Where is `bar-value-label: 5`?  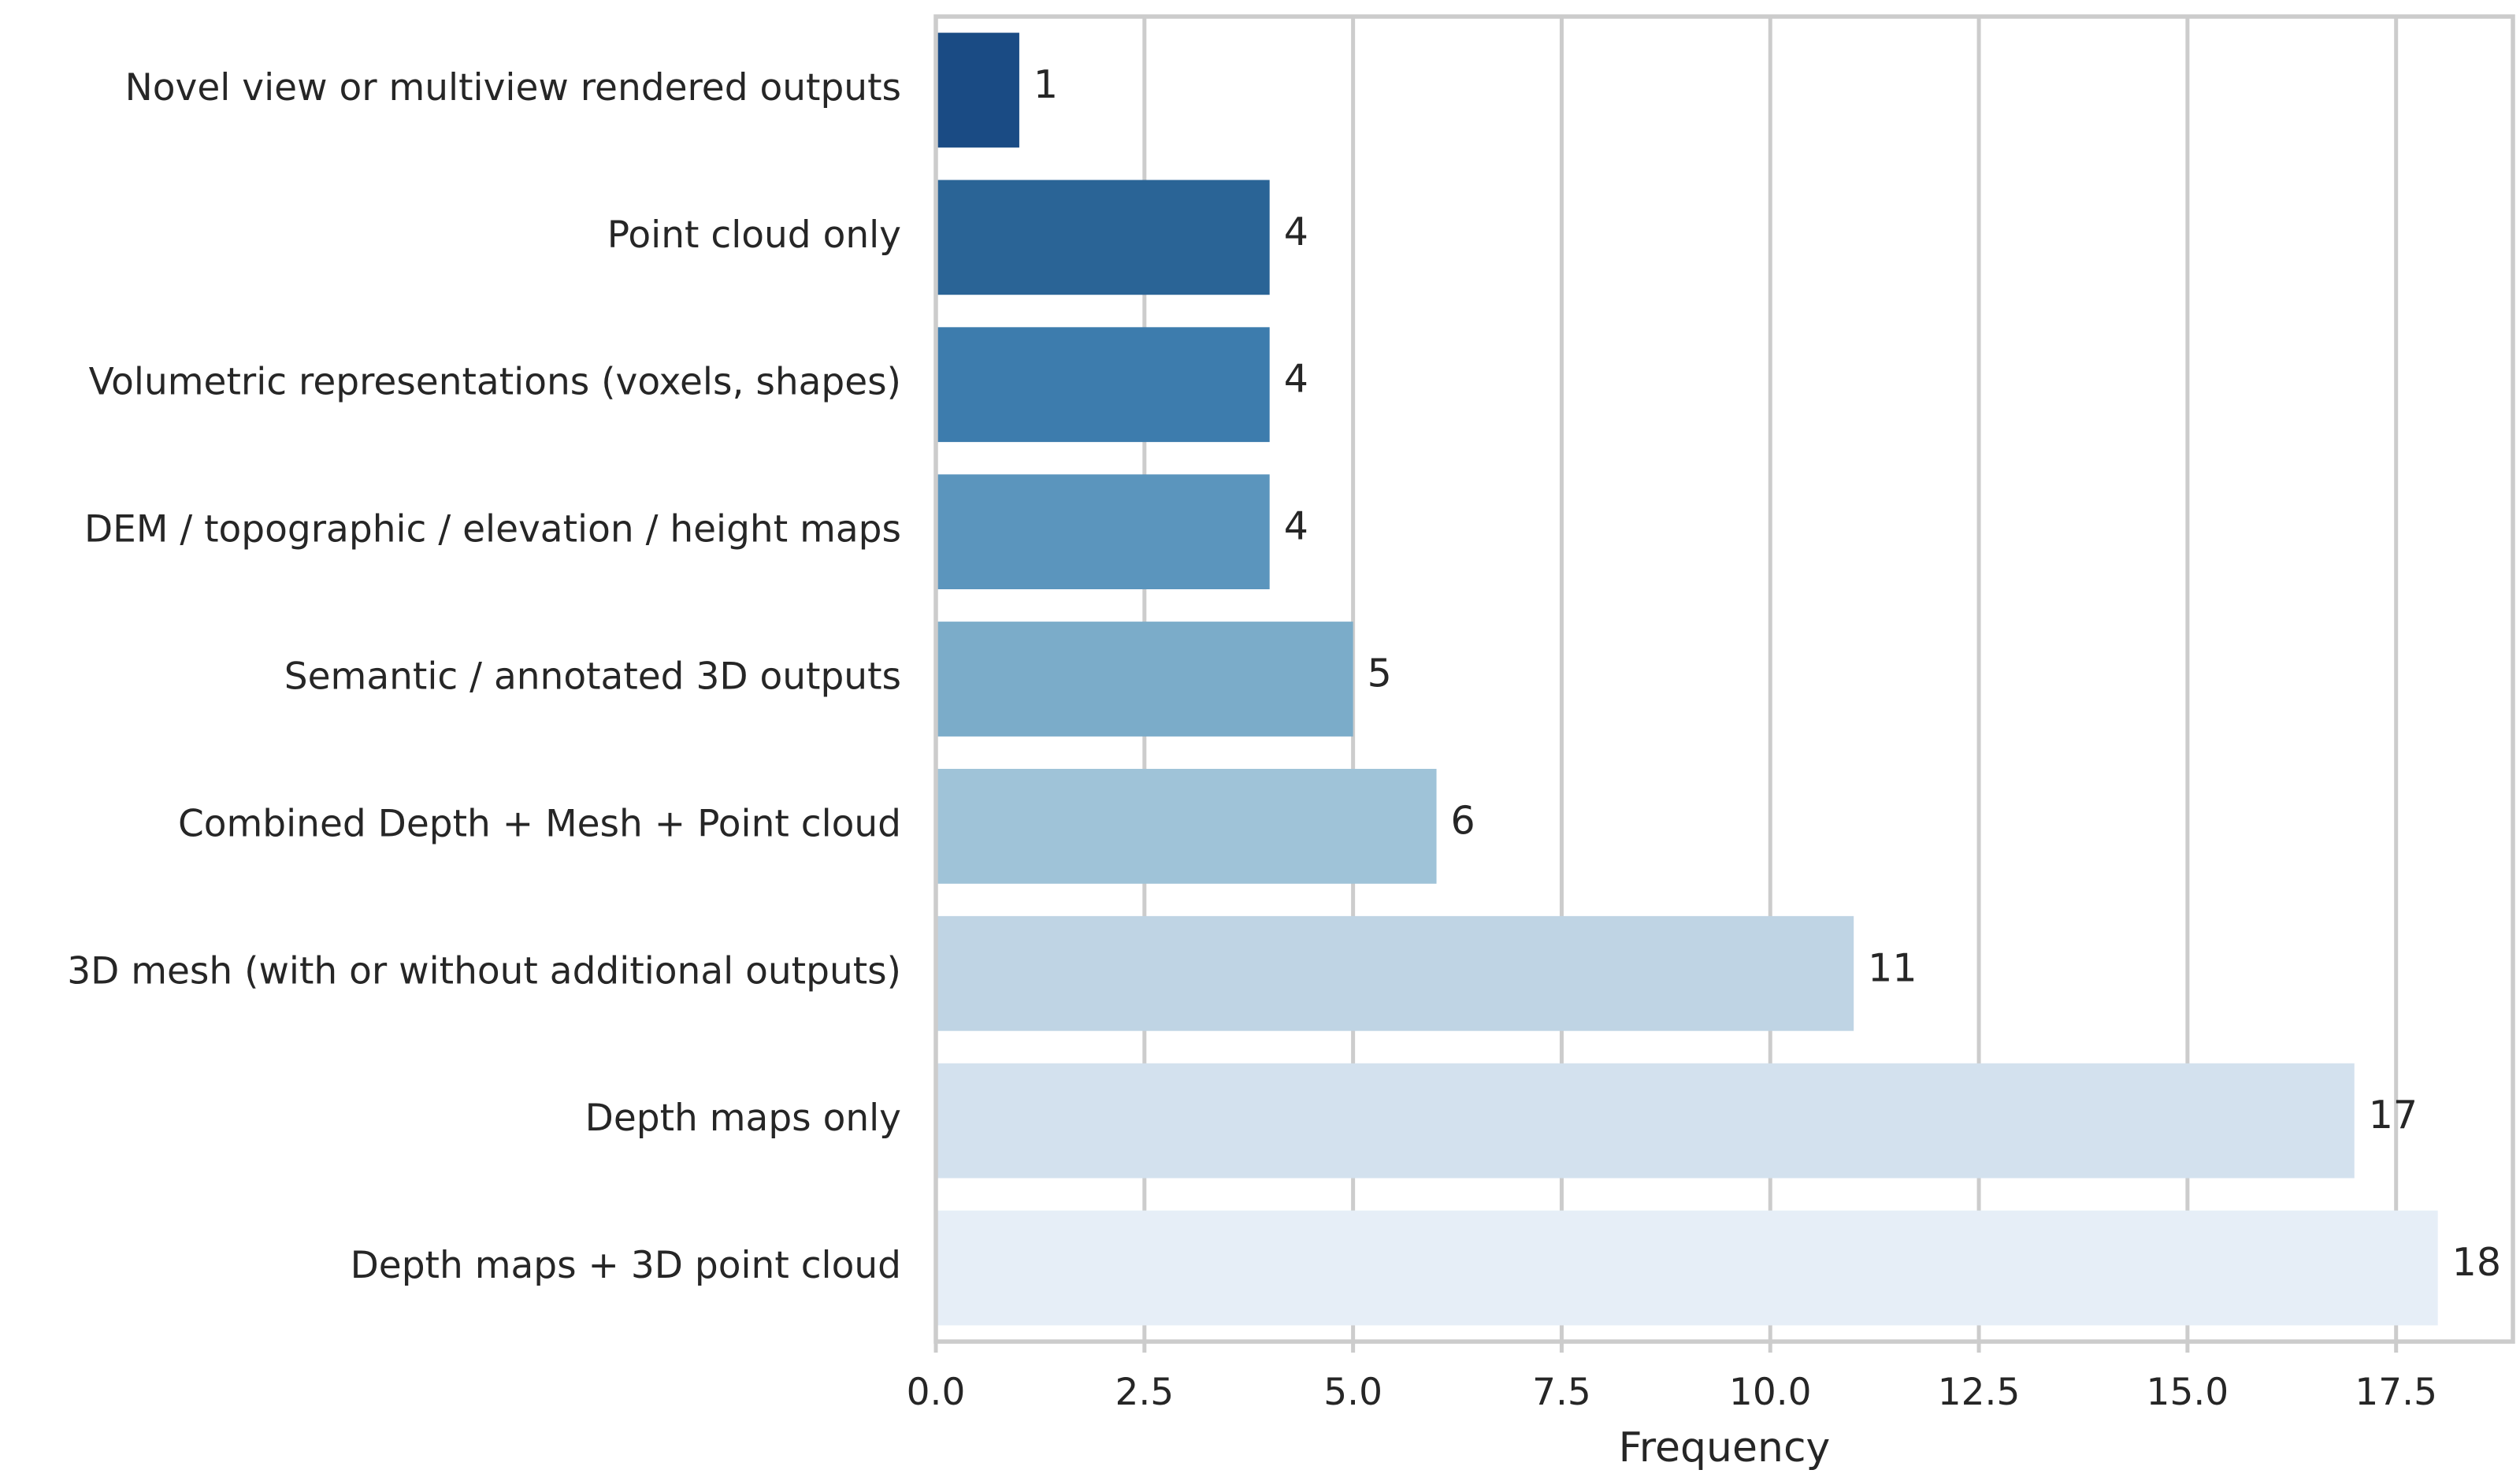
bar-value-label: 5 is located at coordinates (1380, 674).